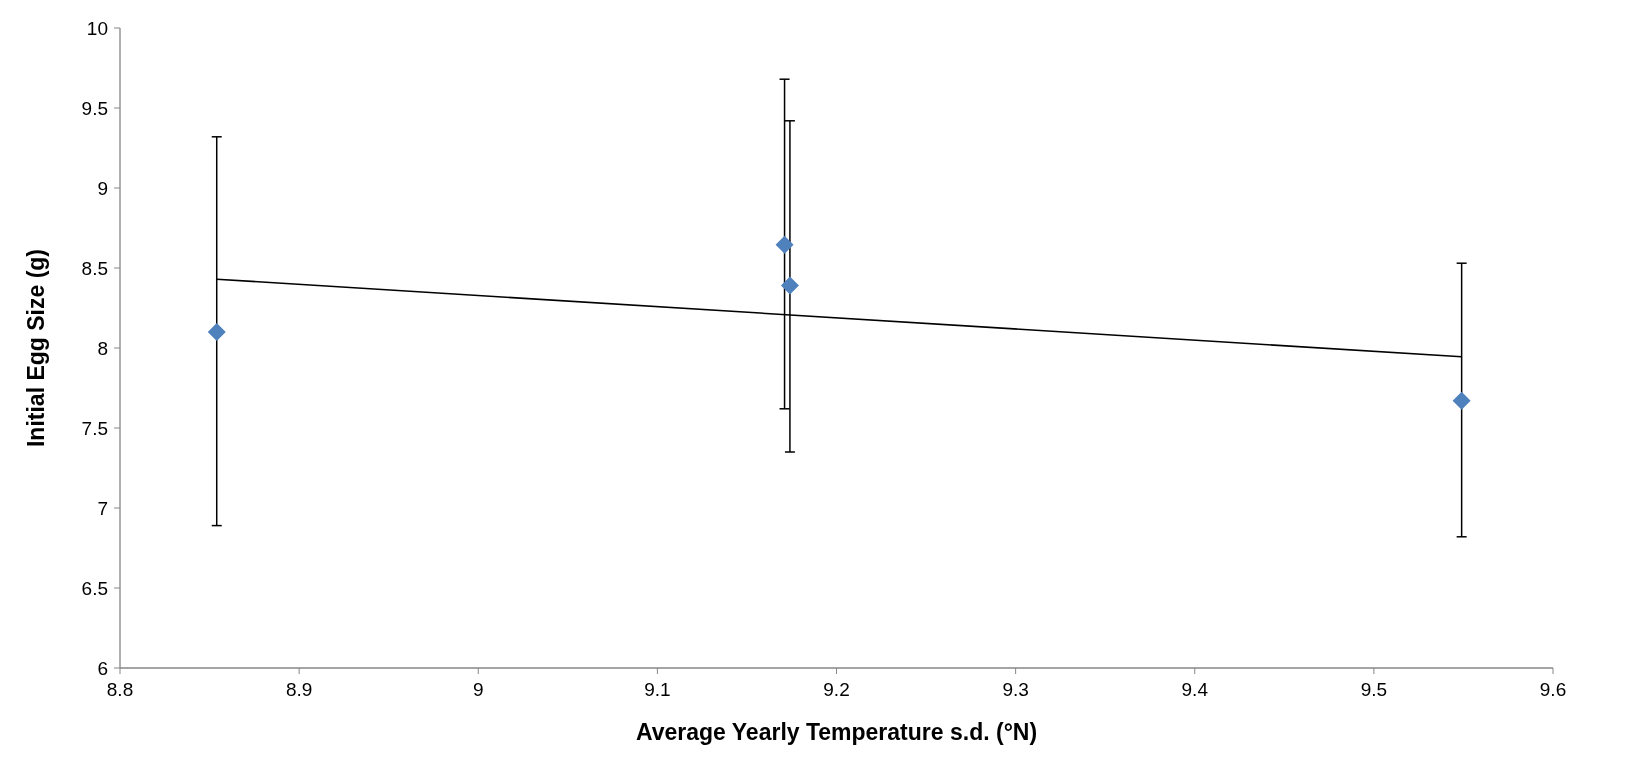 This screenshot has height=775, width=1648. I want to click on x-tick-label: 9, so click(478, 689).